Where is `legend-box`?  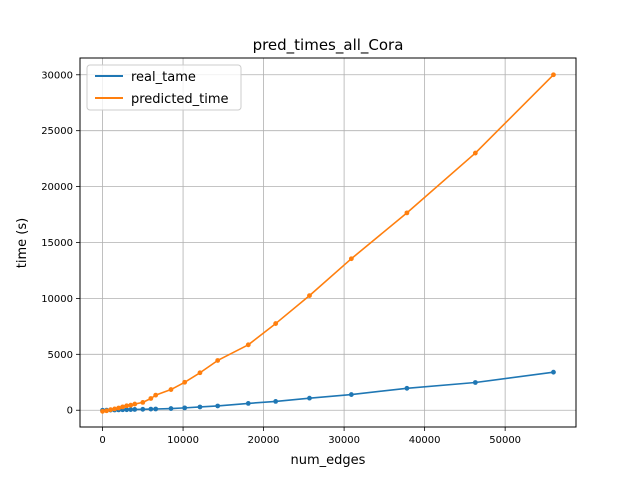 legend-box is located at coordinates (164, 87).